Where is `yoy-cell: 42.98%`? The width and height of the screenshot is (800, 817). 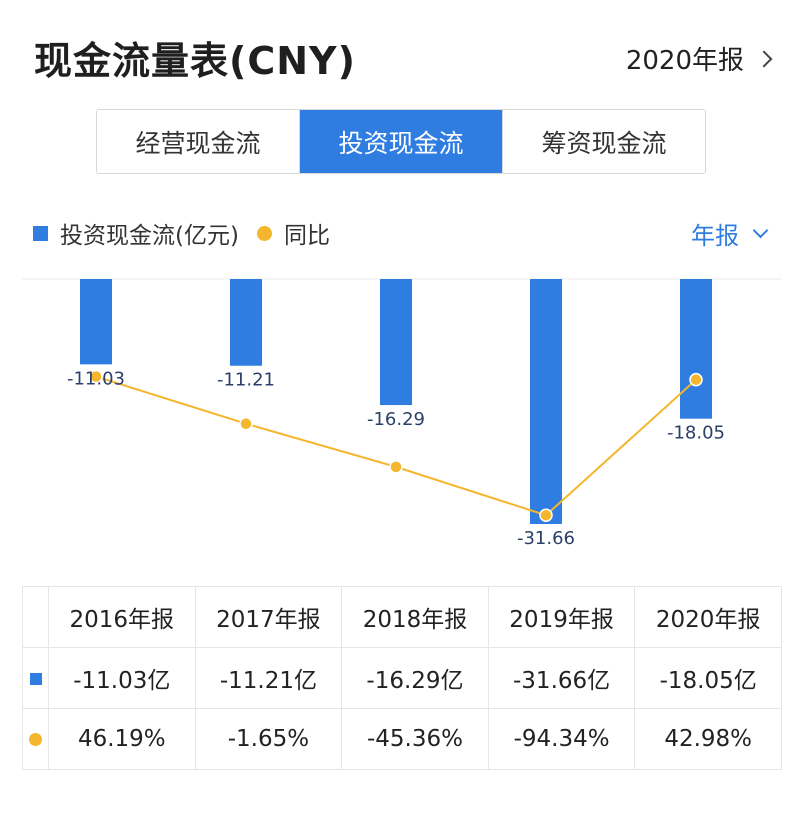 yoy-cell: 42.98% is located at coordinates (708, 739).